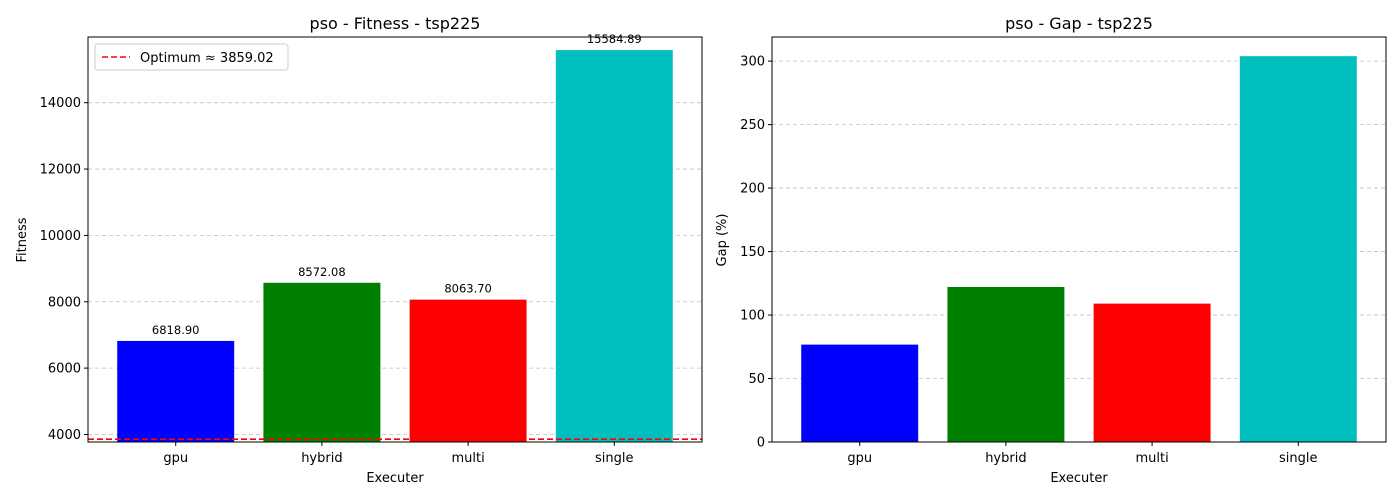  I want to click on fitness-chart-title: pso - Fitness - tsp225, so click(395, 23).